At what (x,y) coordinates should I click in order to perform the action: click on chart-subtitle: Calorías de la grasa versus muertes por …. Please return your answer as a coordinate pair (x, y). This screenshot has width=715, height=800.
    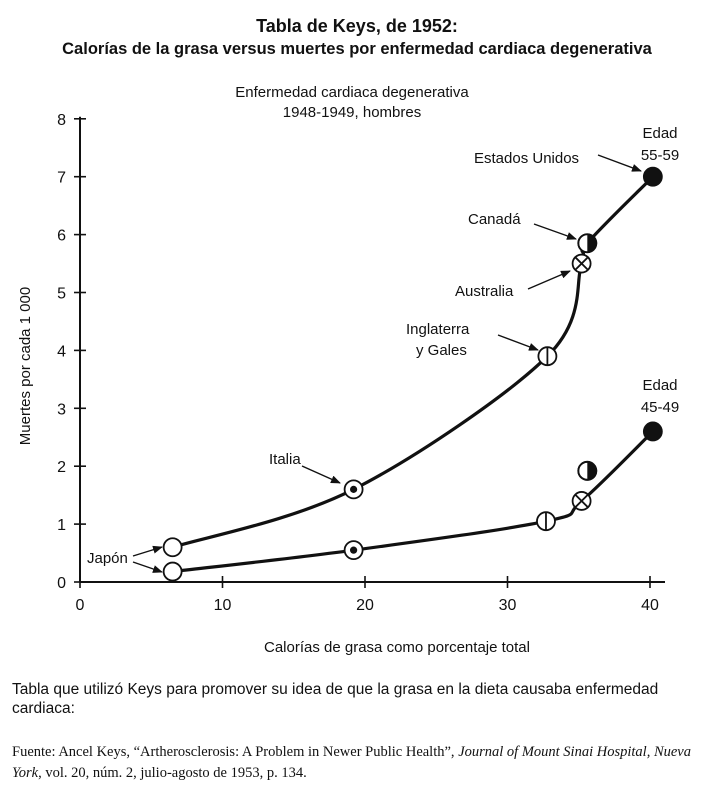
    Looking at the image, I should click on (357, 49).